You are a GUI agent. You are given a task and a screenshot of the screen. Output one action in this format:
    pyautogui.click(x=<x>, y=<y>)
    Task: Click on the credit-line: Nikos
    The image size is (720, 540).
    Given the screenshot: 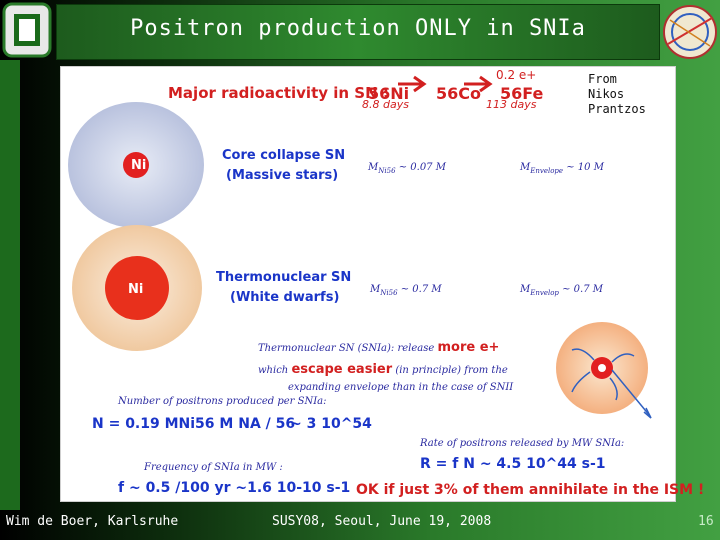 What is the action you would take?
    pyautogui.click(x=606, y=94)
    